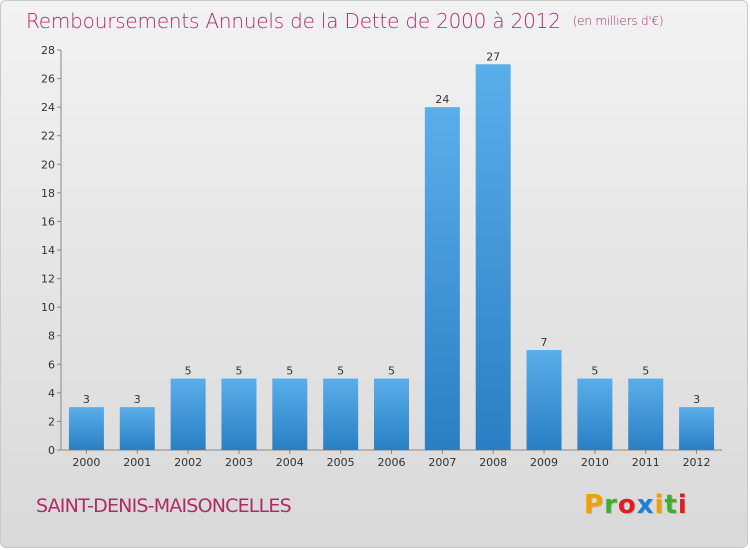 The height and width of the screenshot is (550, 750). What do you see at coordinates (164, 506) in the screenshot?
I see `commune-name: SAINT-DENIS-MAISONCELLES` at bounding box center [164, 506].